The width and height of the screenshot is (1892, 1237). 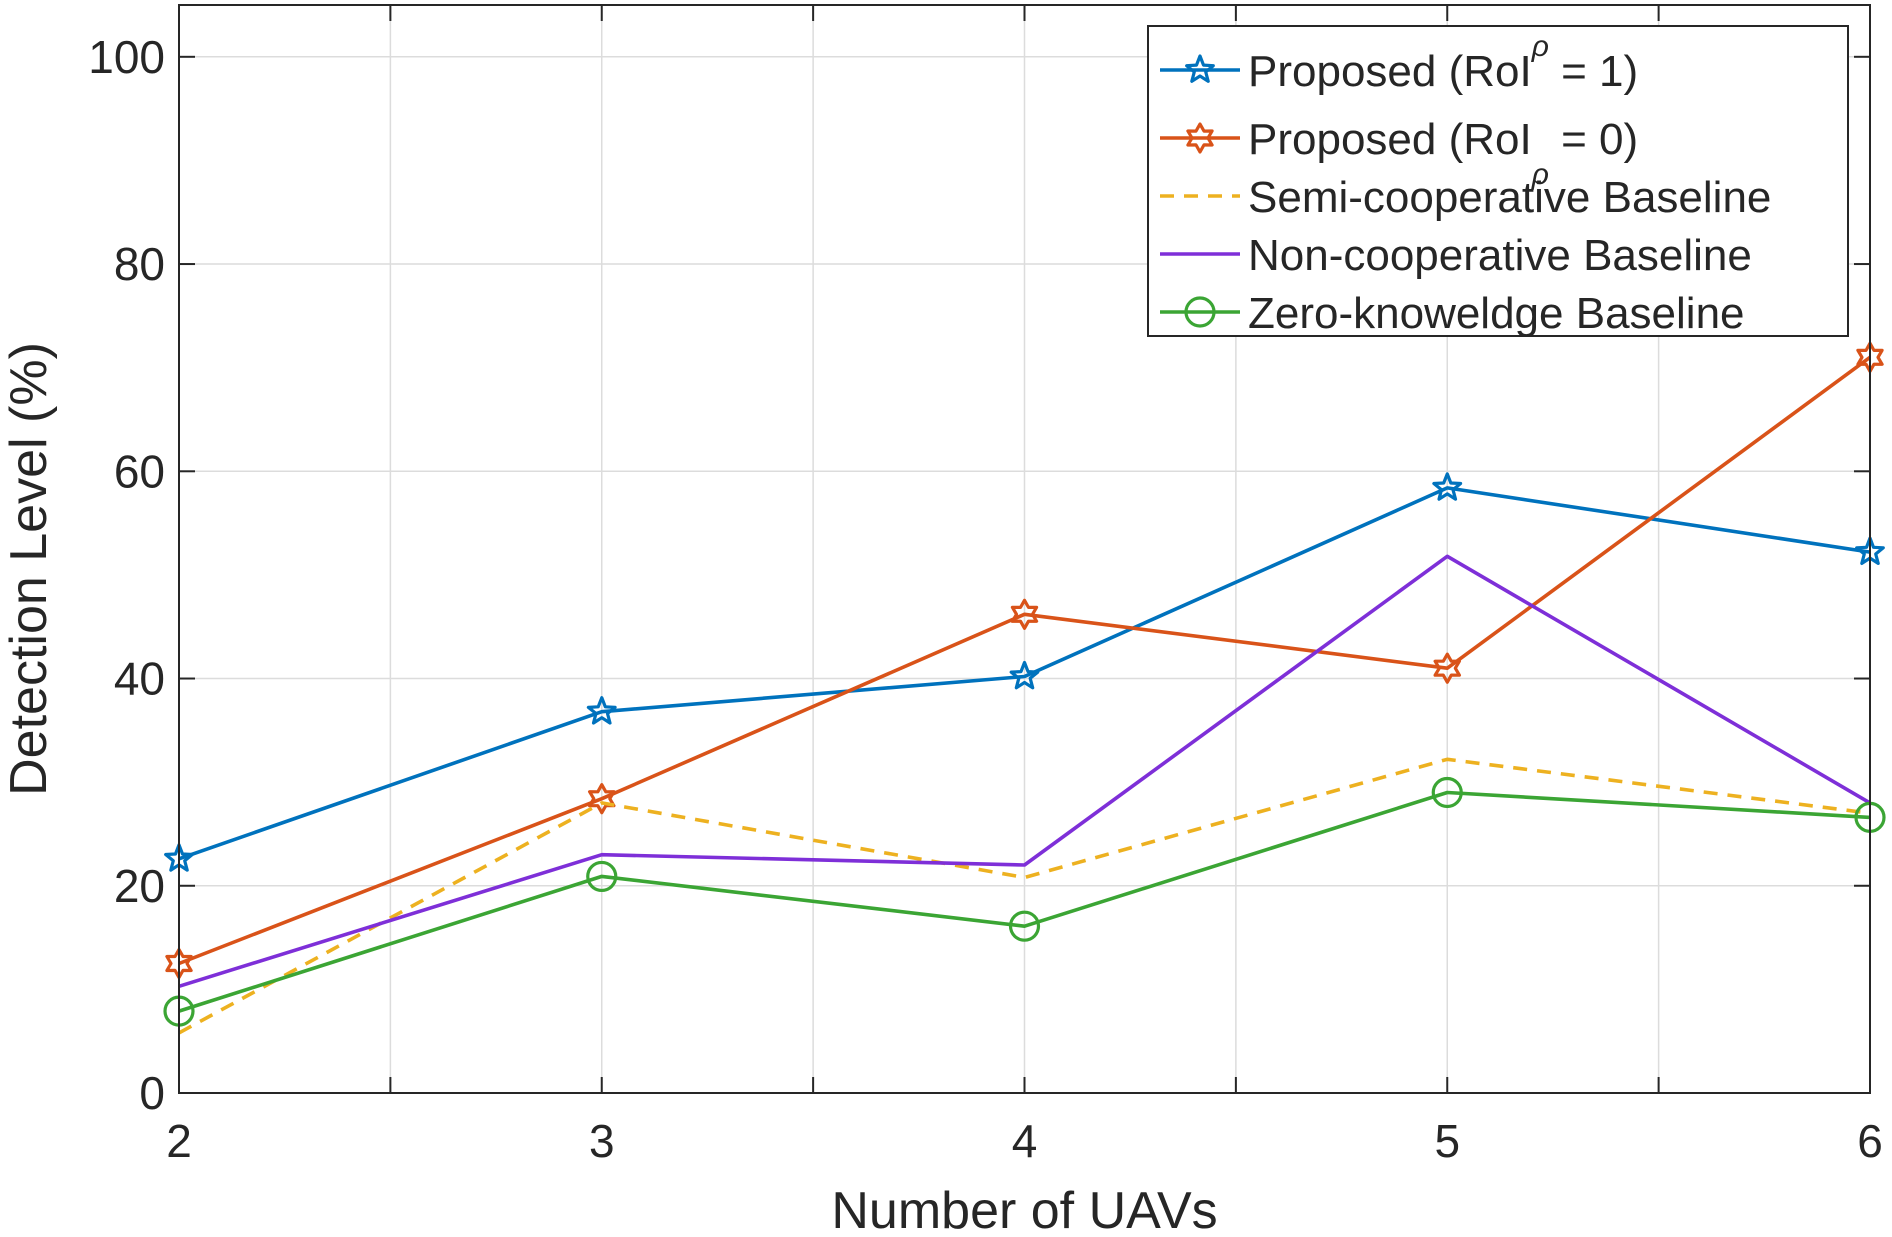 What do you see at coordinates (1870, 1141) in the screenshot?
I see `x-tick-label: 6` at bounding box center [1870, 1141].